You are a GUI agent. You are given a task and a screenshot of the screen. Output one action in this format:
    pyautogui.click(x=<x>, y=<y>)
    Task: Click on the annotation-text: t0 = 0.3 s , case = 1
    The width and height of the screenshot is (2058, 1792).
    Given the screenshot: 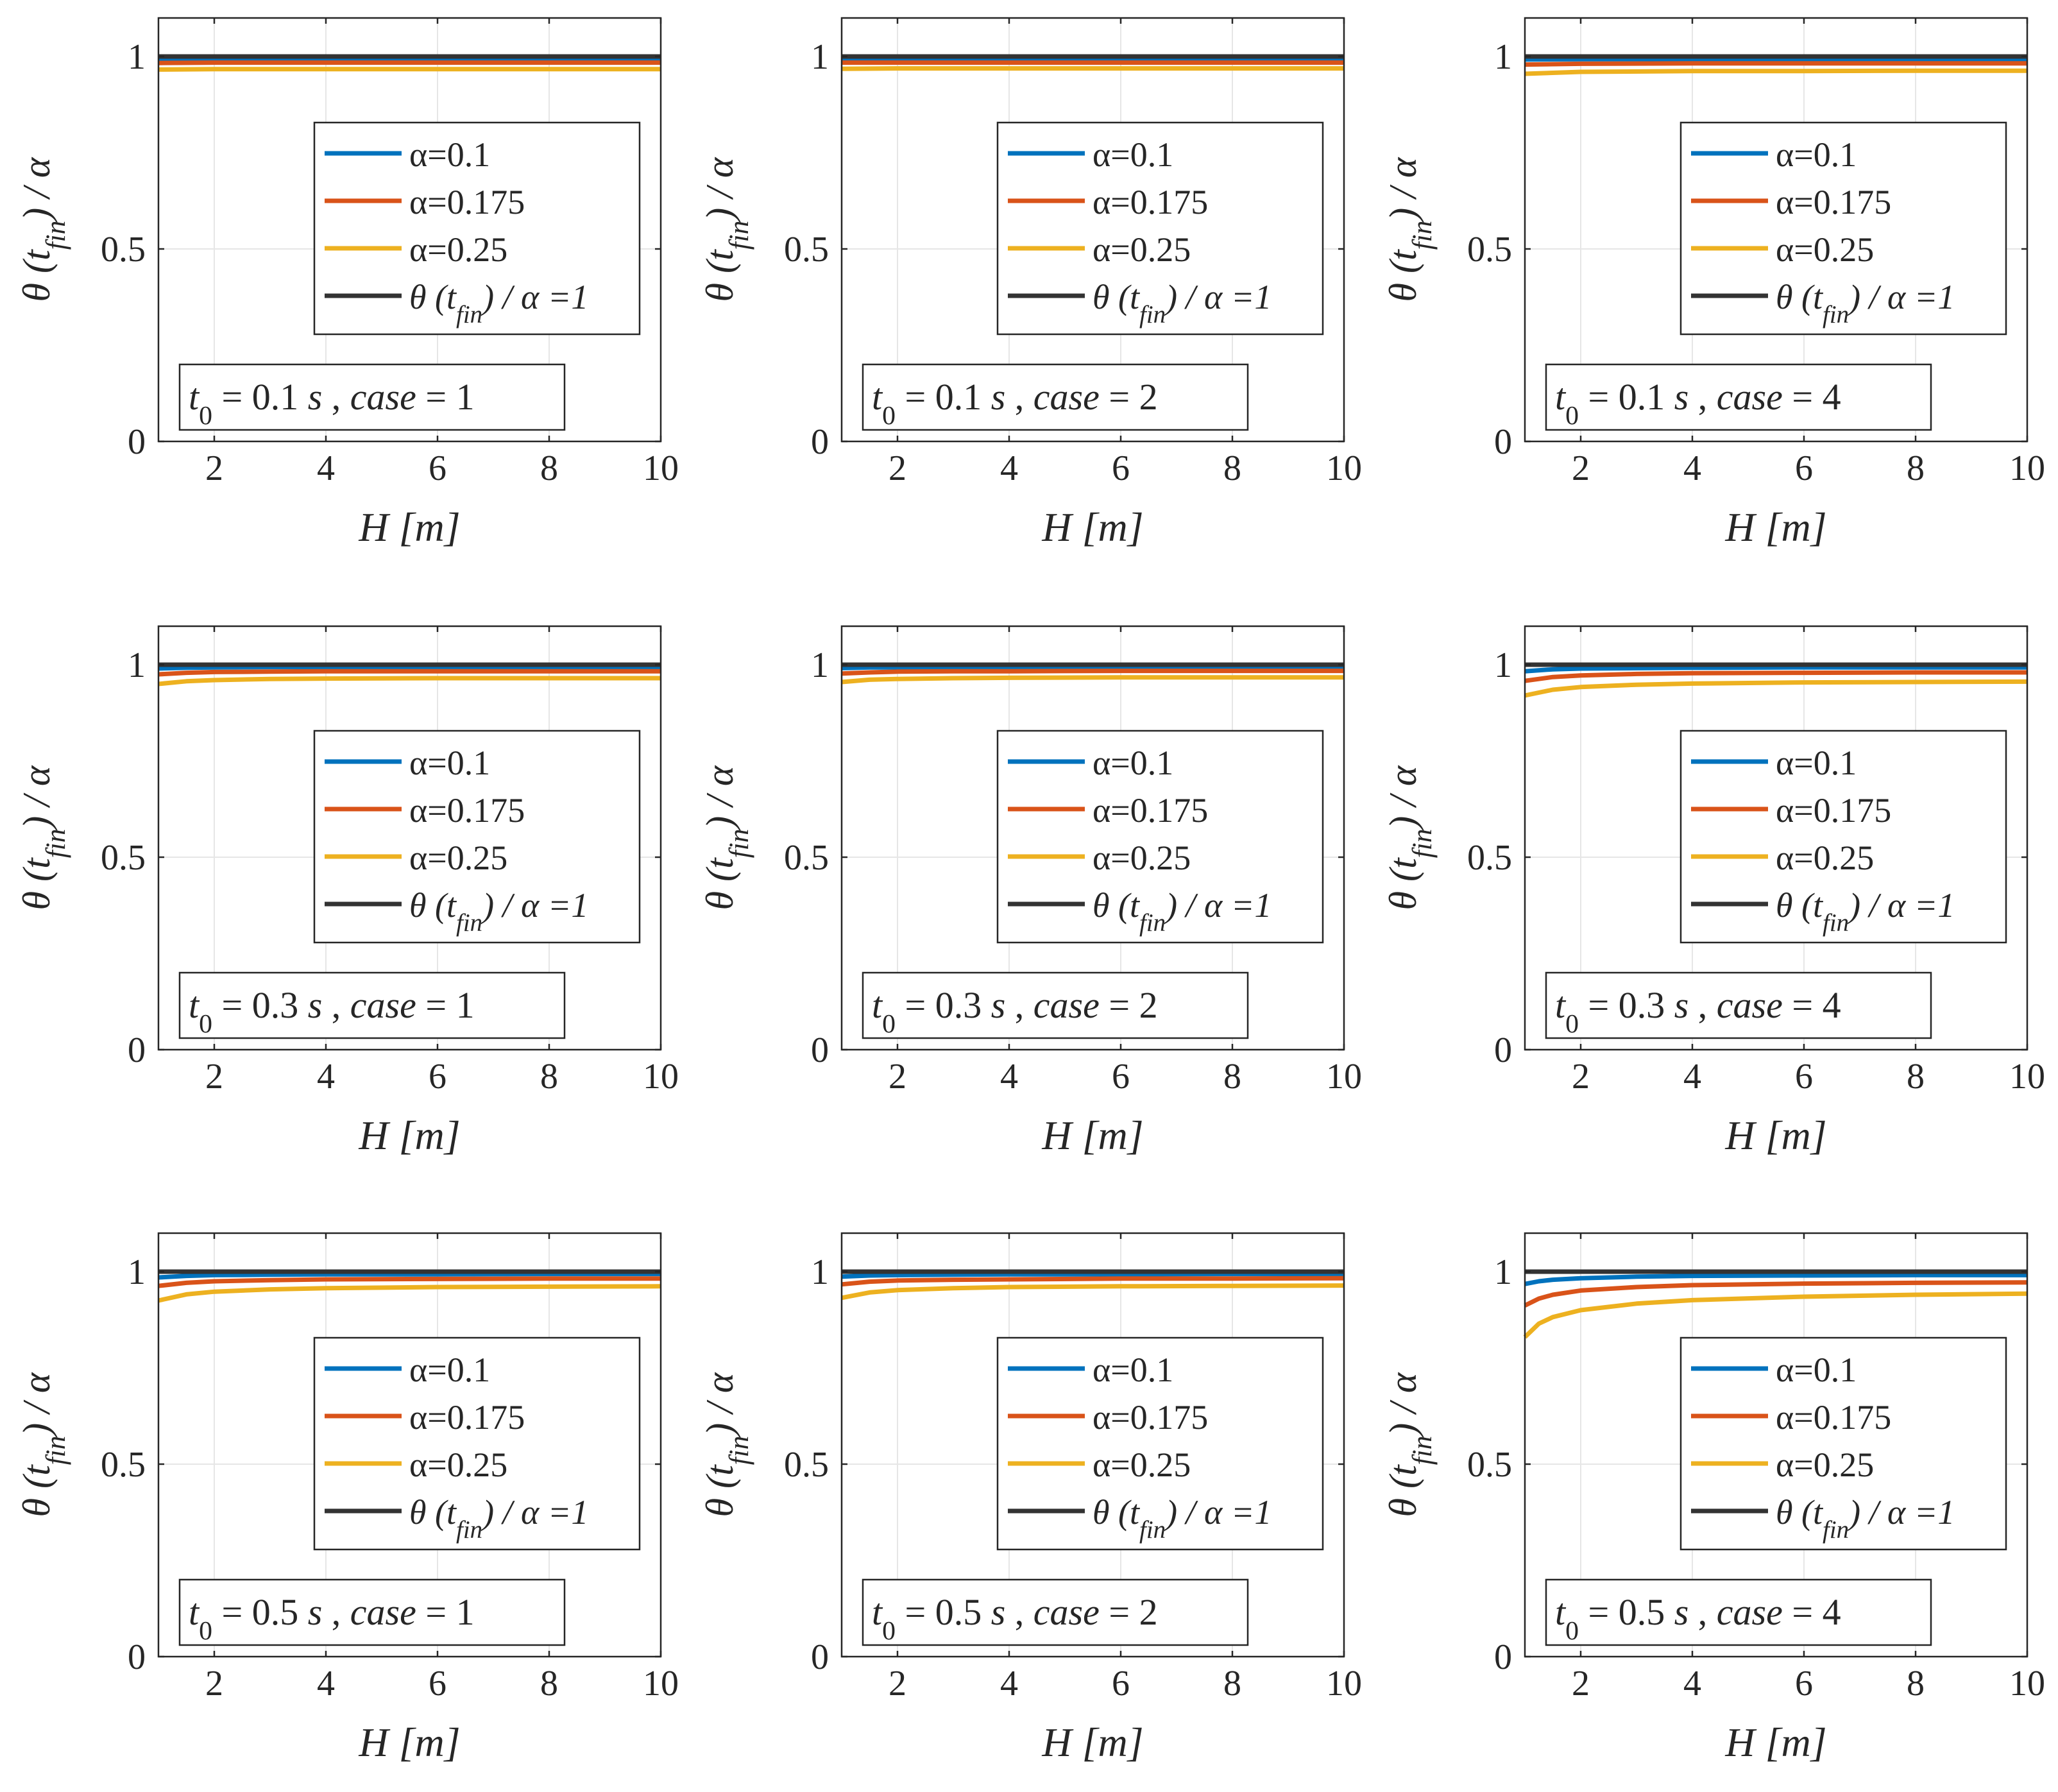 What is the action you would take?
    pyautogui.click(x=332, y=1011)
    